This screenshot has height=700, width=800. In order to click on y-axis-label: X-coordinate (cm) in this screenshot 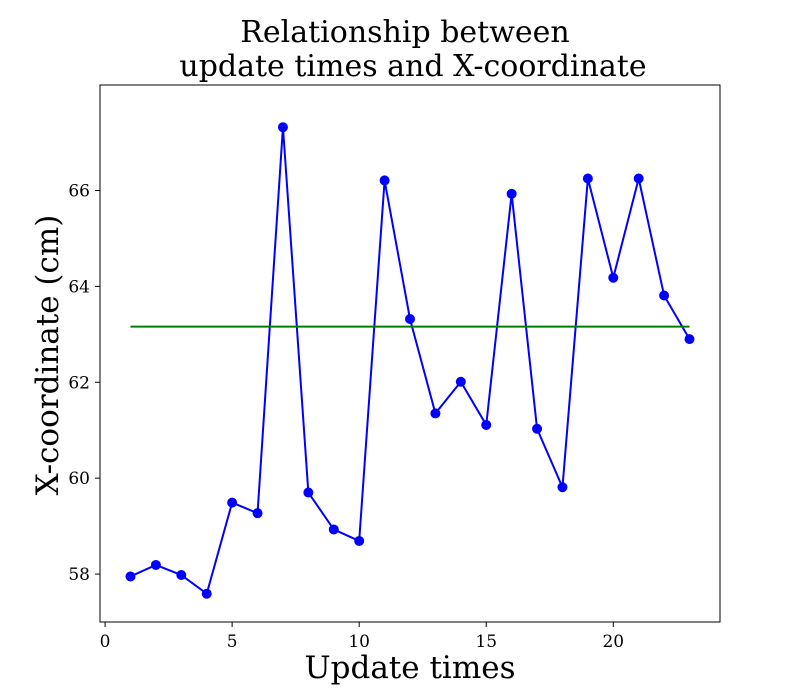, I will do `click(48, 355)`.